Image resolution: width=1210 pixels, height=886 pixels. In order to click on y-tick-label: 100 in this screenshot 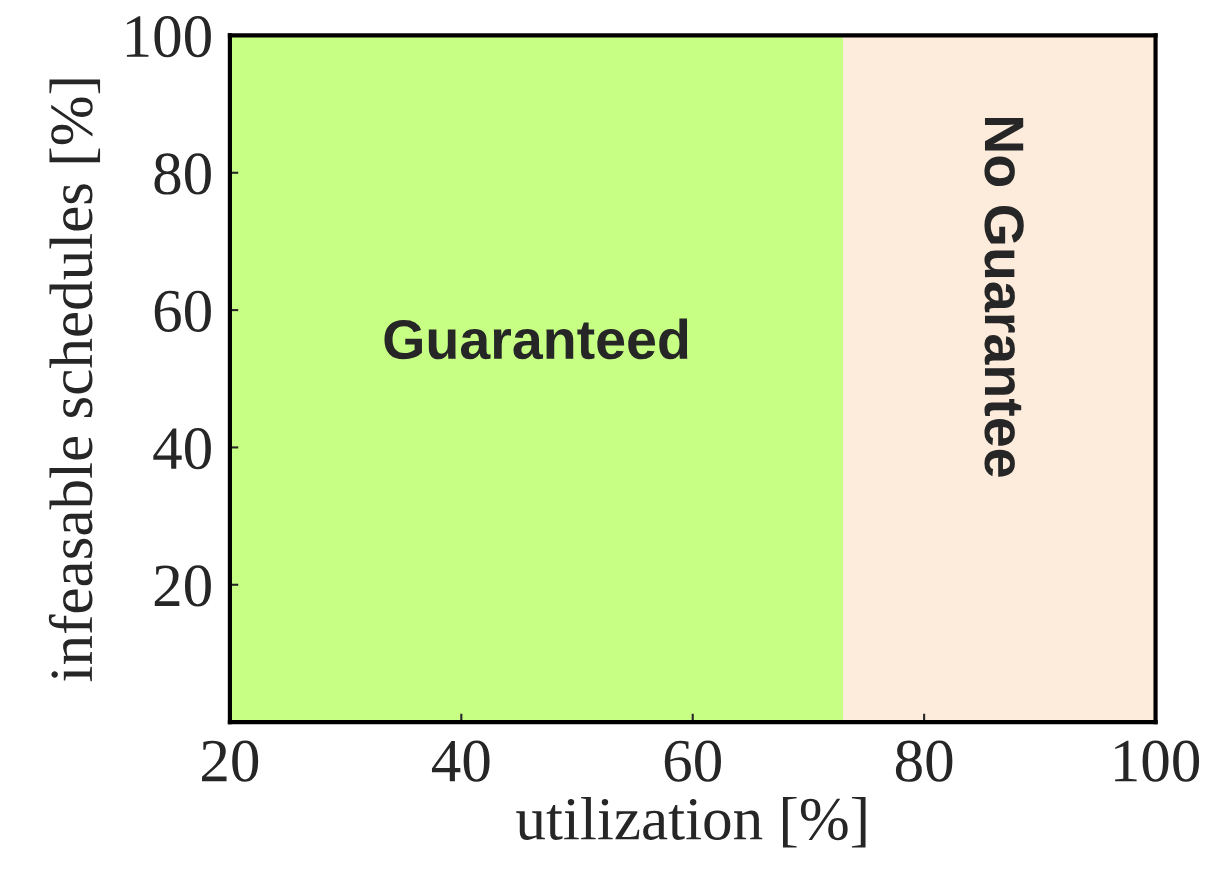, I will do `click(168, 37)`.